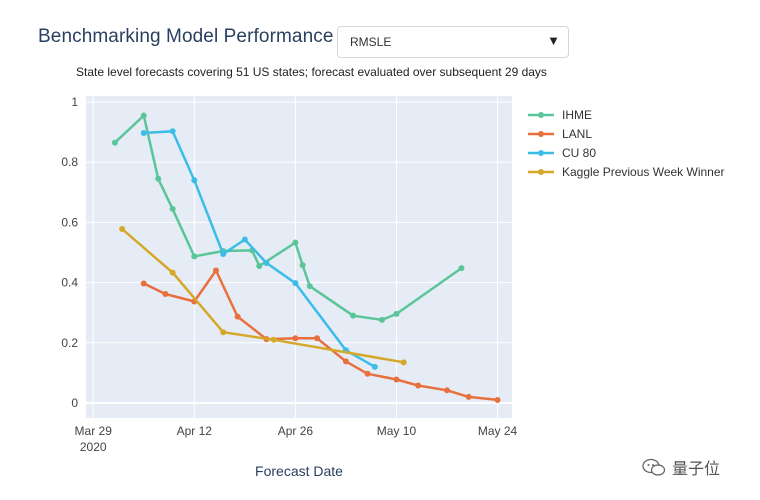  What do you see at coordinates (93, 447) in the screenshot?
I see `x-tick-sublabel: 2020` at bounding box center [93, 447].